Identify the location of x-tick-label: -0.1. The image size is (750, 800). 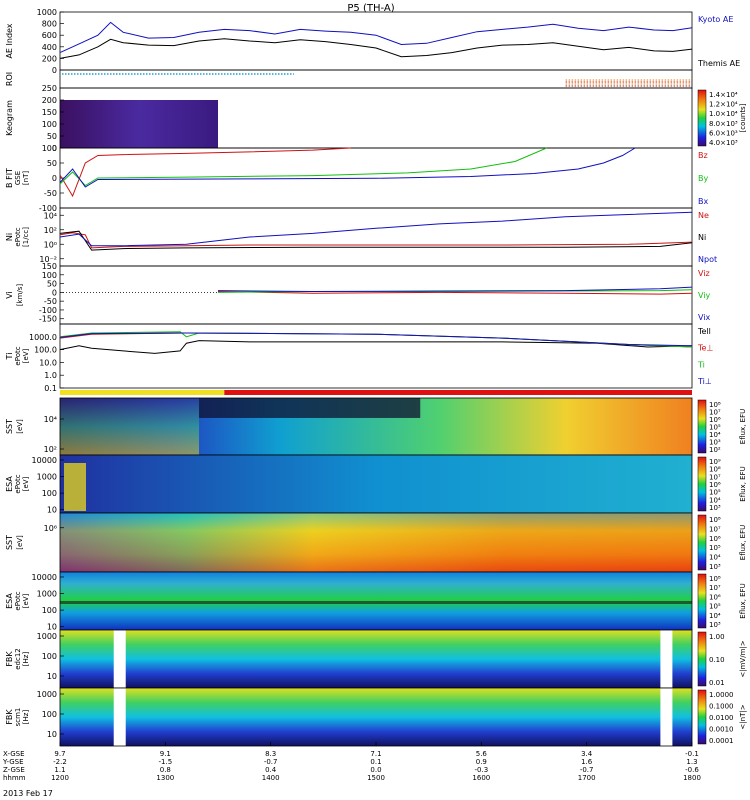
(692, 754).